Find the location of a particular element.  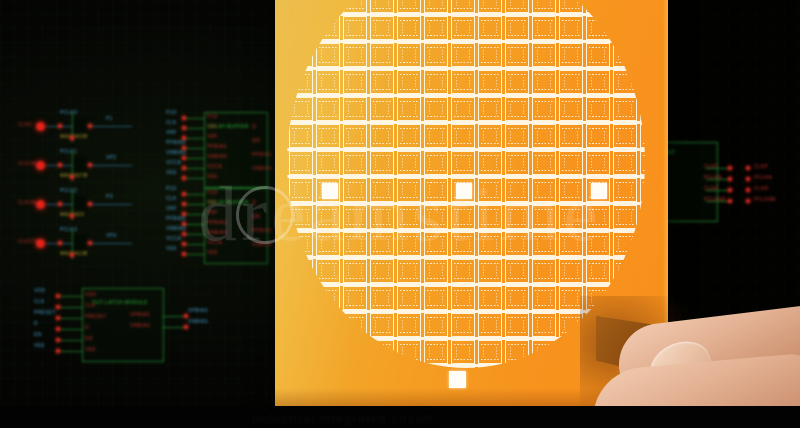

pin-net-left: VDD is located at coordinates (40, 291).